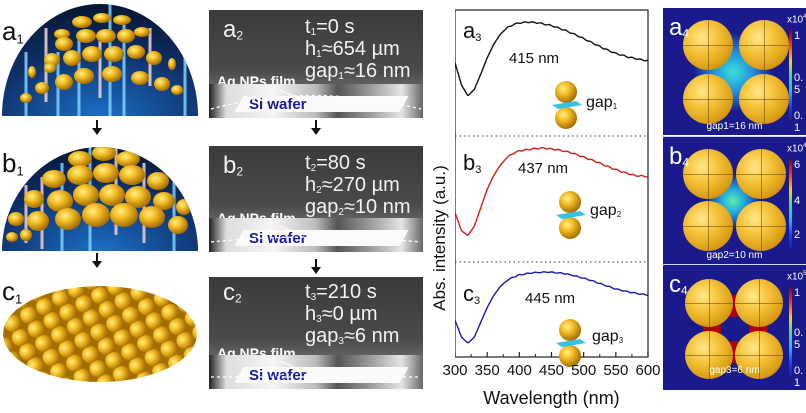 Image resolution: width=806 pixels, height=413 pixels. Describe the element at coordinates (550, 298) in the screenshot. I see `peak-label-c3: 445 nm` at that location.